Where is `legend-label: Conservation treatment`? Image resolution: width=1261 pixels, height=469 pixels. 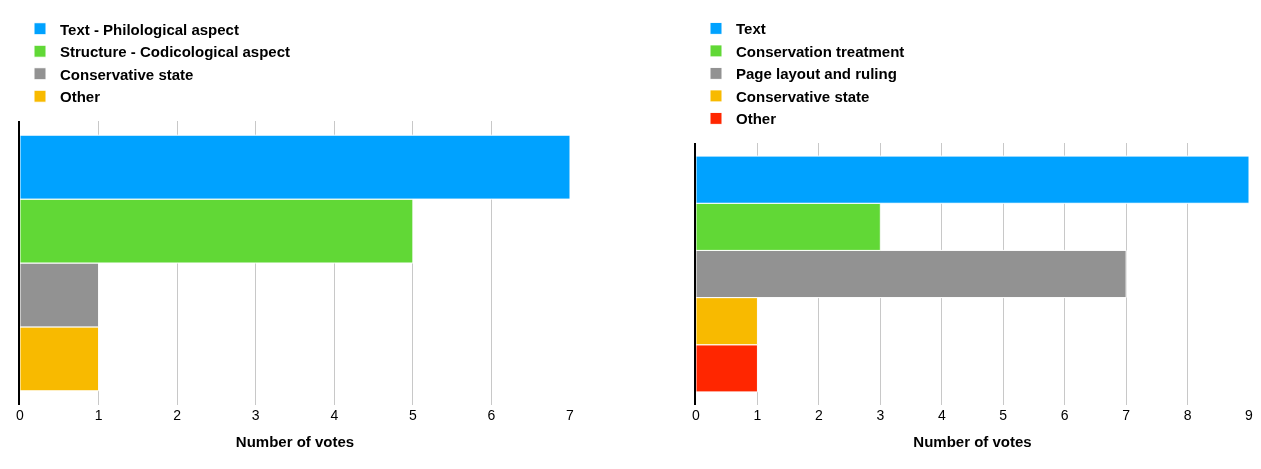 legend-label: Conservation treatment is located at coordinates (820, 51).